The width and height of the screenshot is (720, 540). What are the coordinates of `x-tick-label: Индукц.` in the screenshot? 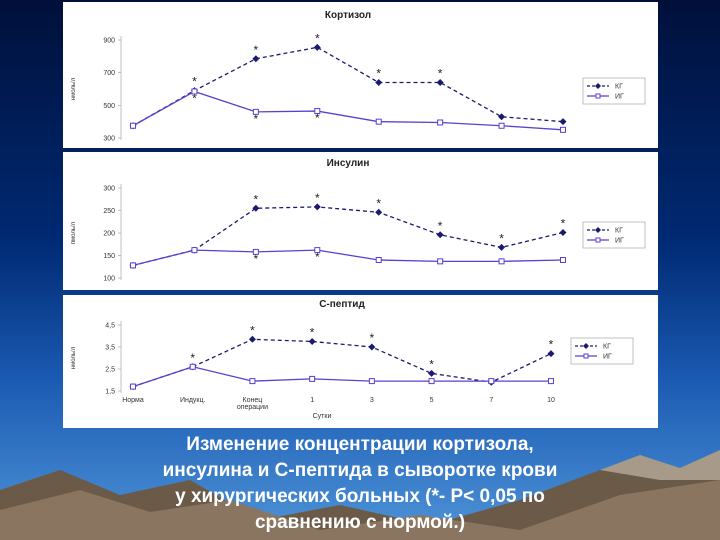 It's located at (193, 400).